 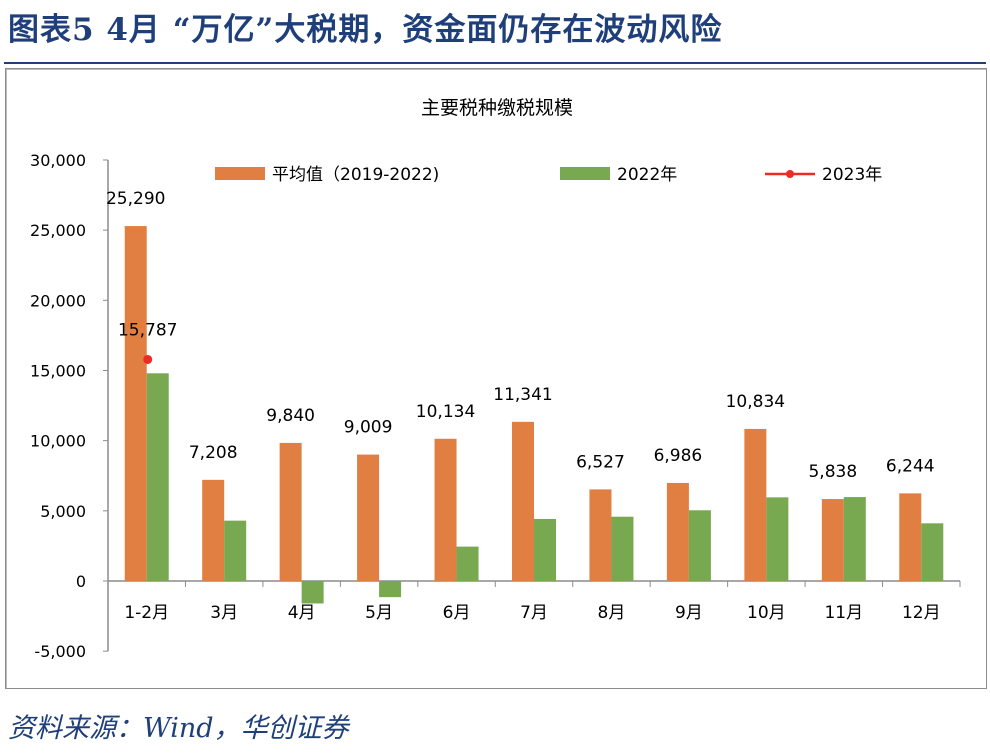 What do you see at coordinates (832, 472) in the screenshot?
I see `data-label-average: 5,838` at bounding box center [832, 472].